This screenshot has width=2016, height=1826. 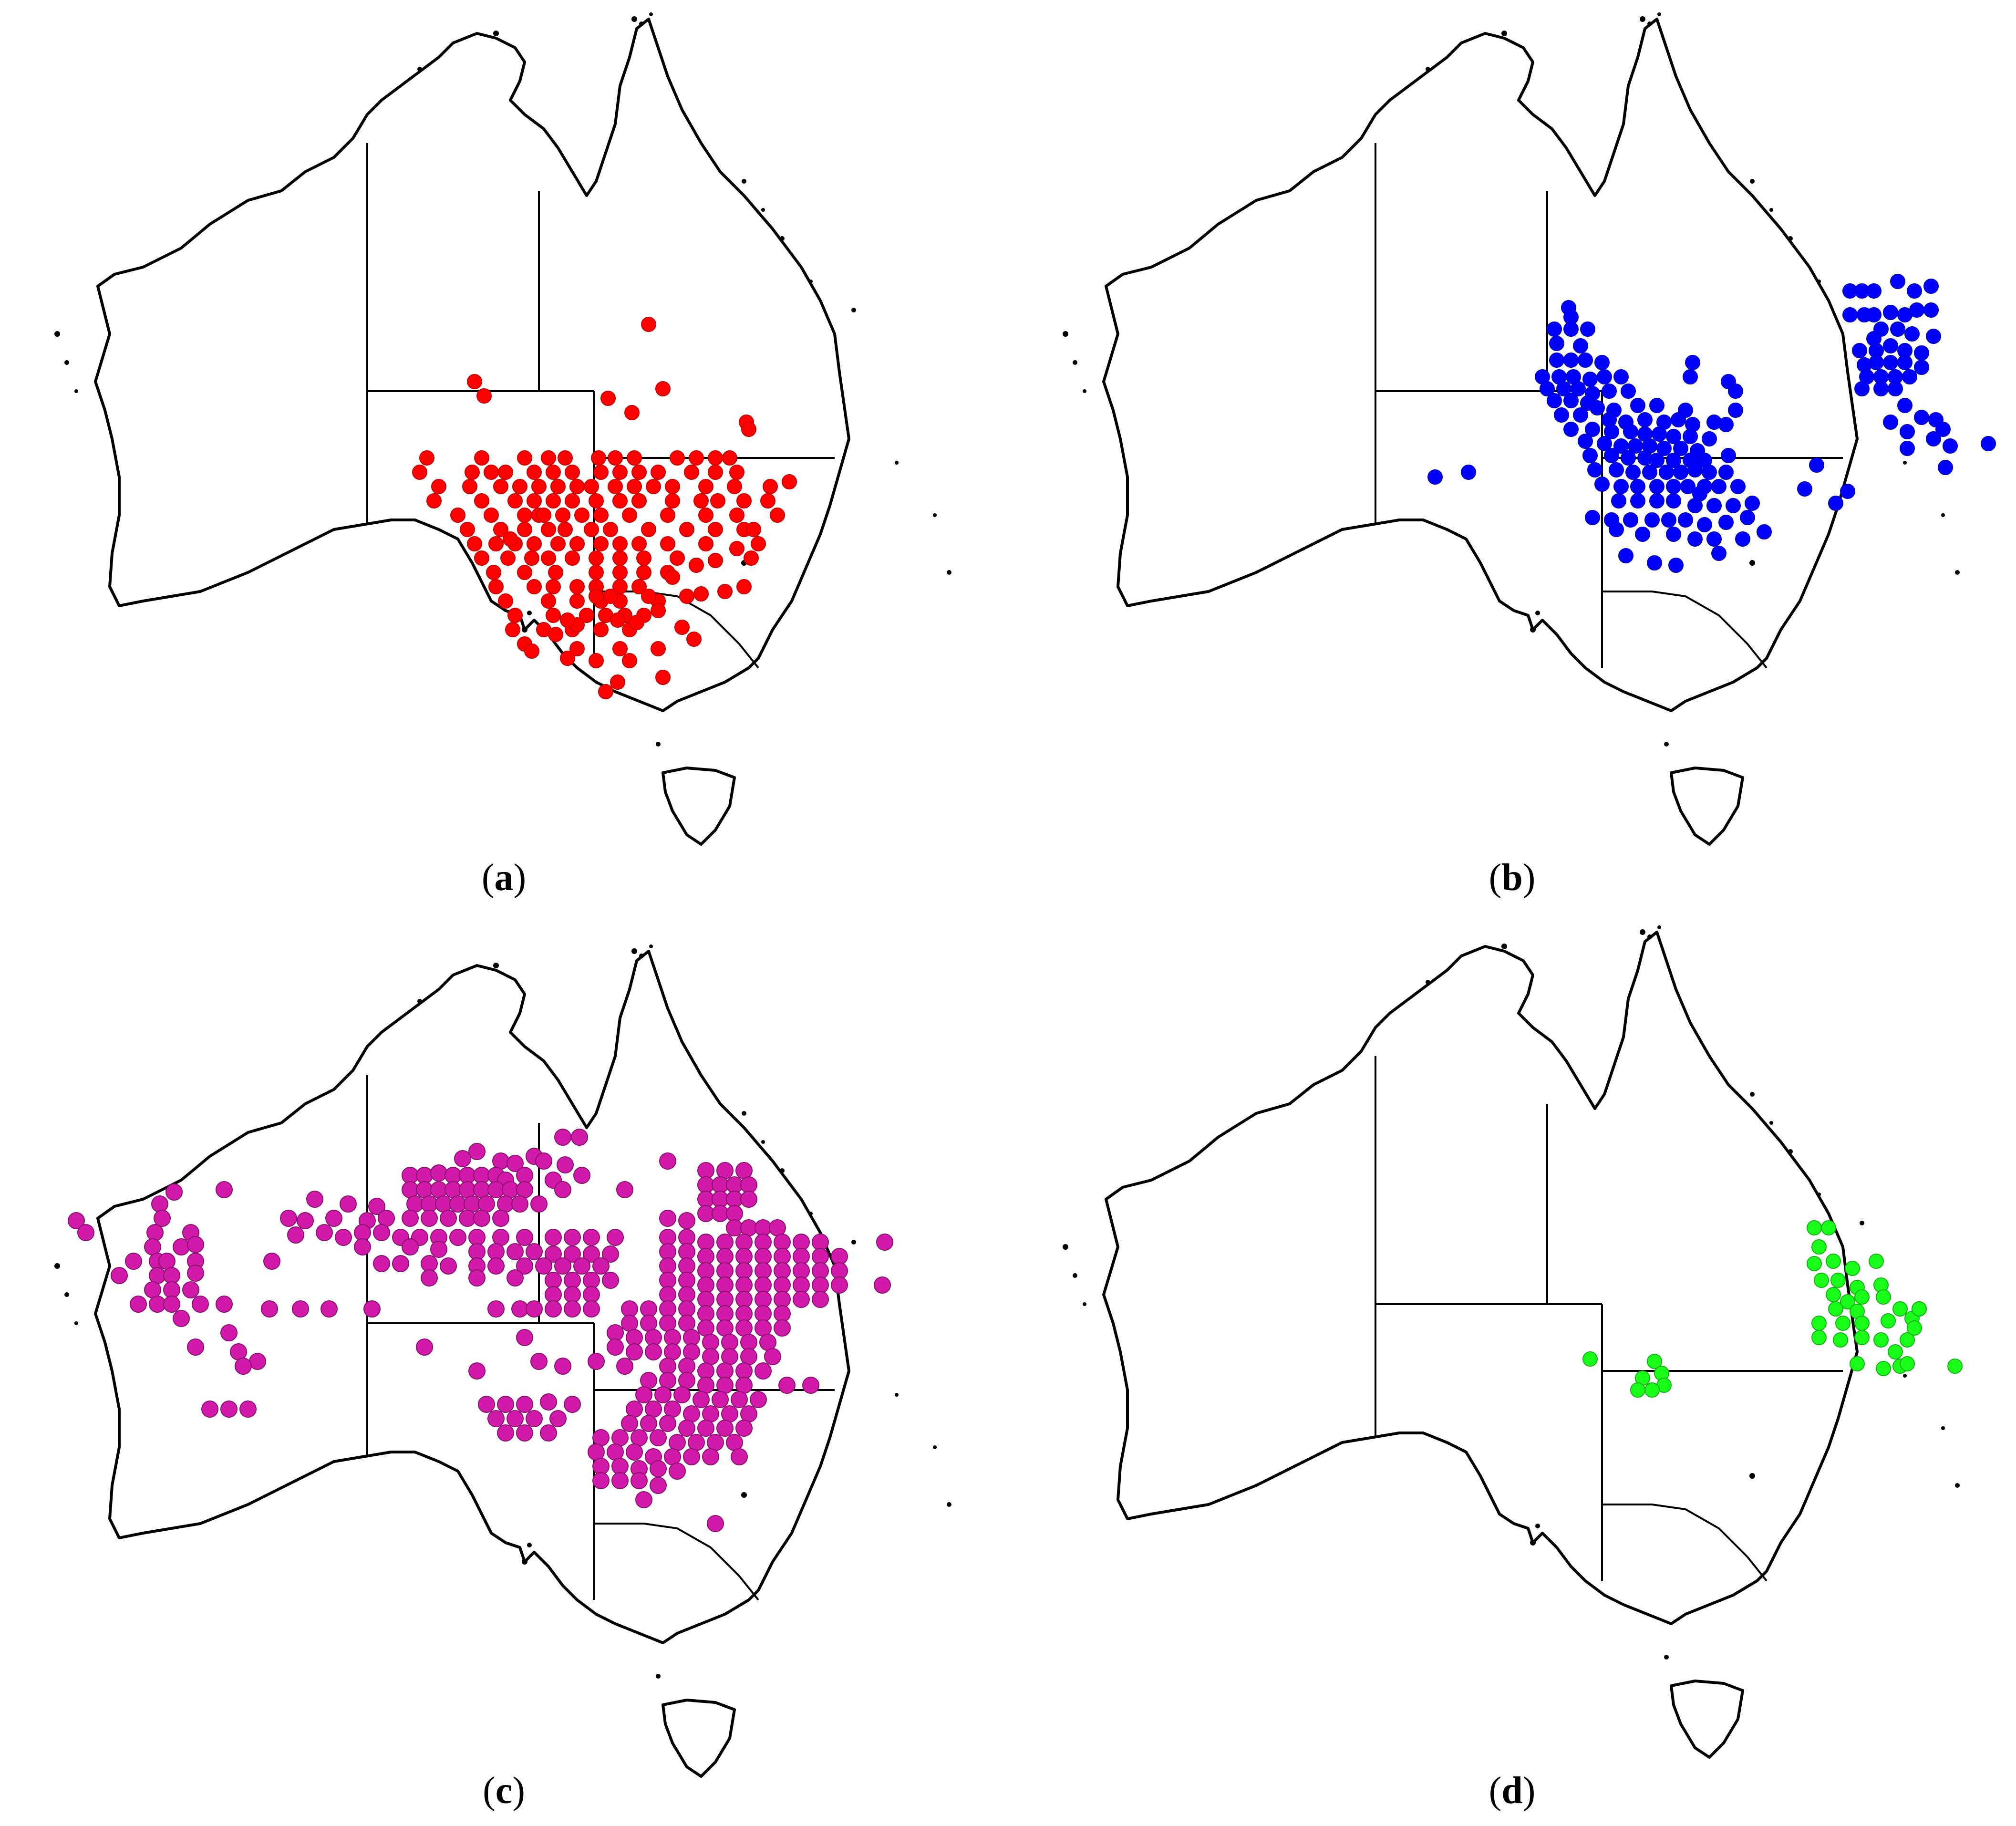 What do you see at coordinates (1685, 630) in the screenshot?
I see `state-border` at bounding box center [1685, 630].